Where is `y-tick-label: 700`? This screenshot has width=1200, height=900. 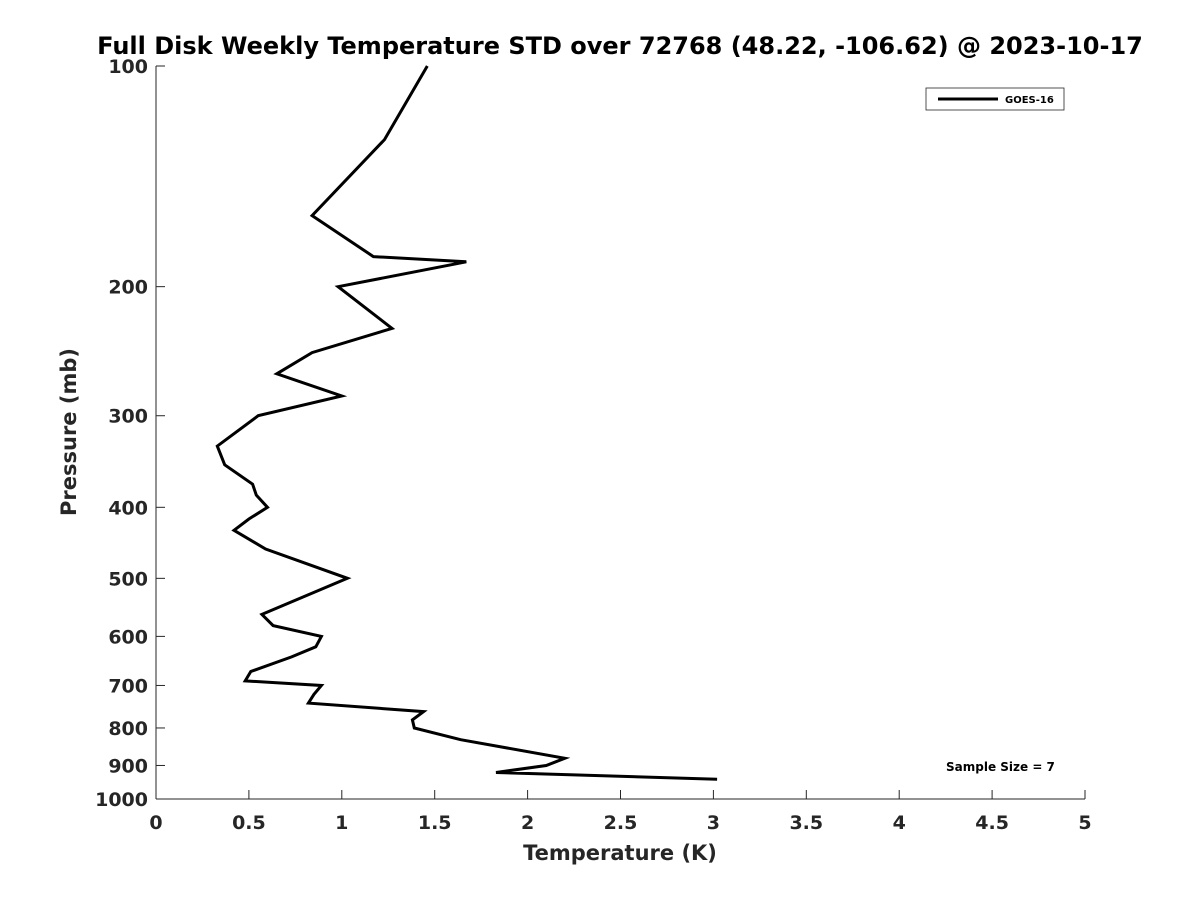
y-tick-label: 700 is located at coordinates (128, 686).